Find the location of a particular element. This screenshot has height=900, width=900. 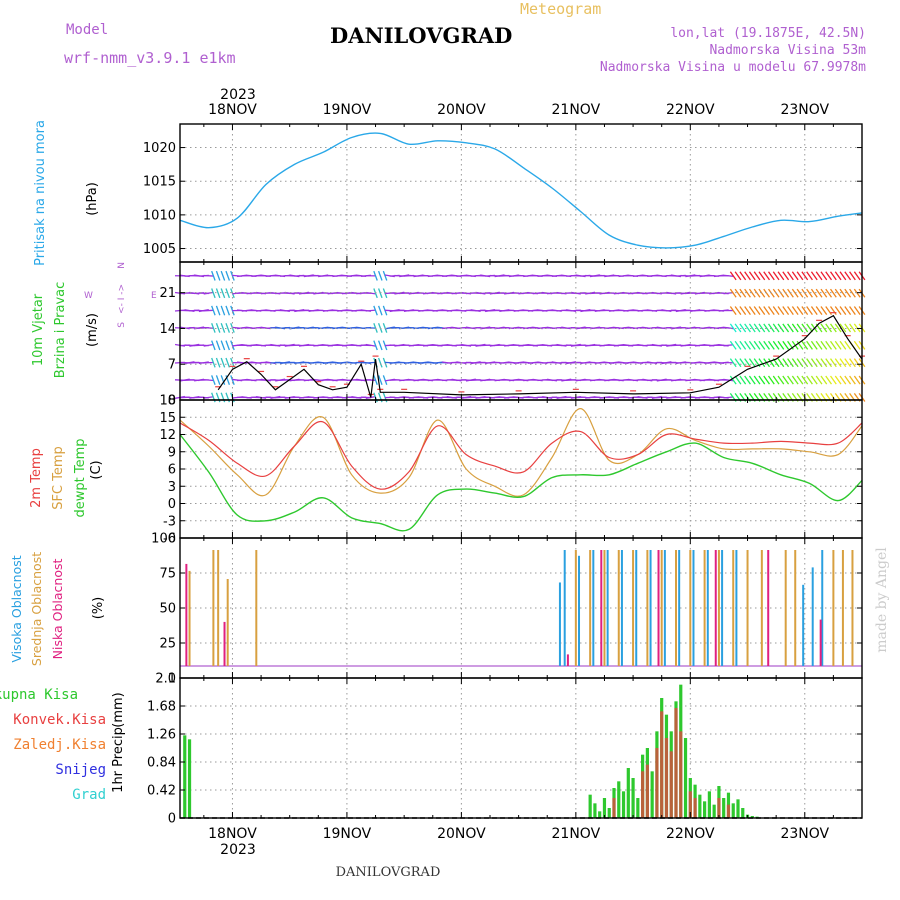

cloud-bars is located at coordinates (519, 608).